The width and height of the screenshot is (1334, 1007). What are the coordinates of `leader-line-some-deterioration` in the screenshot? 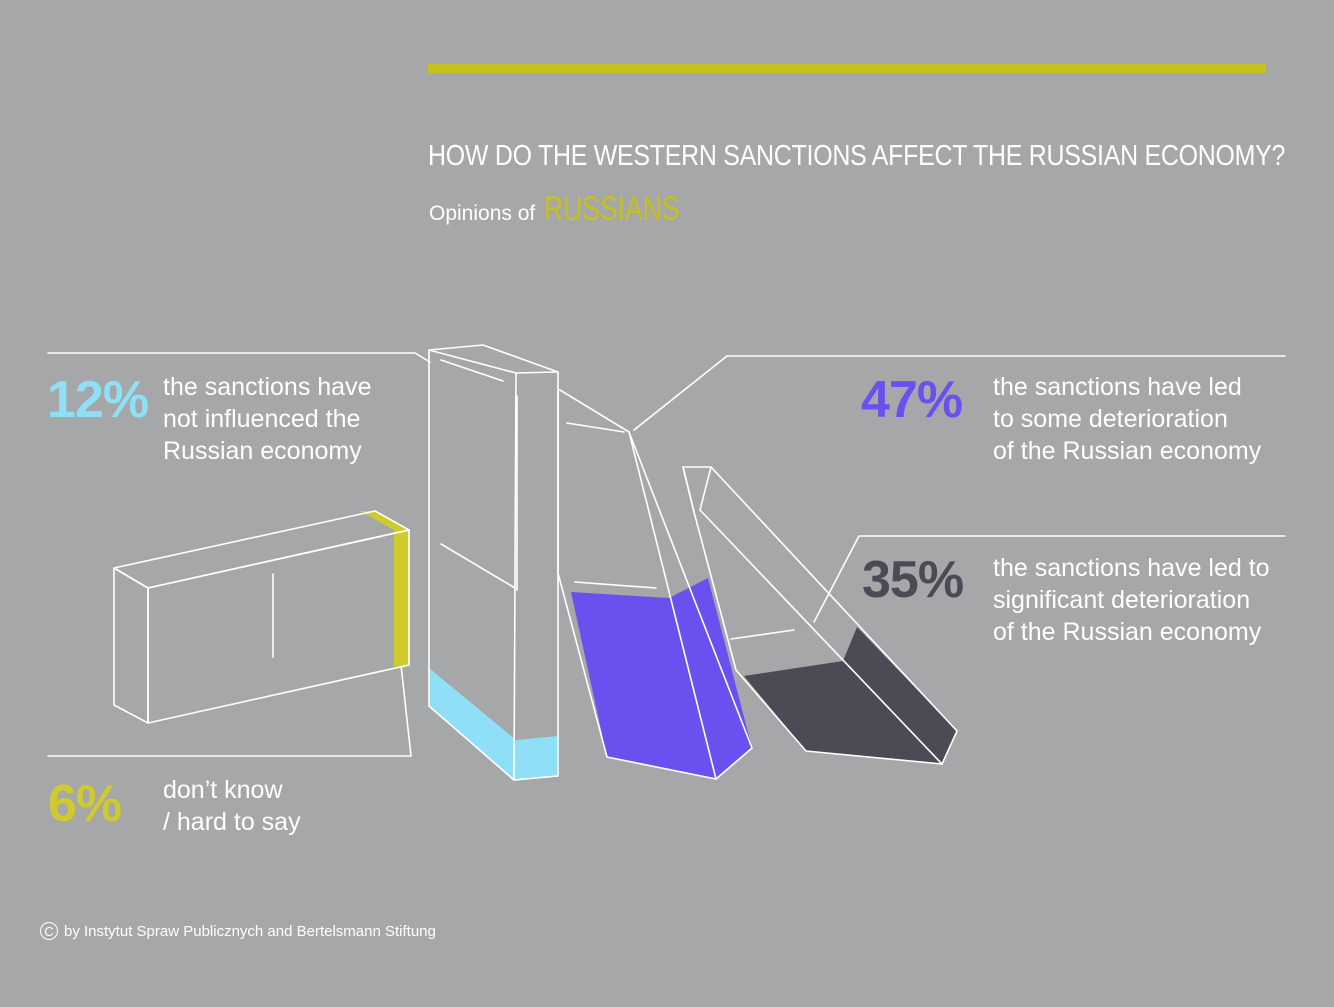 It's located at (959, 393).